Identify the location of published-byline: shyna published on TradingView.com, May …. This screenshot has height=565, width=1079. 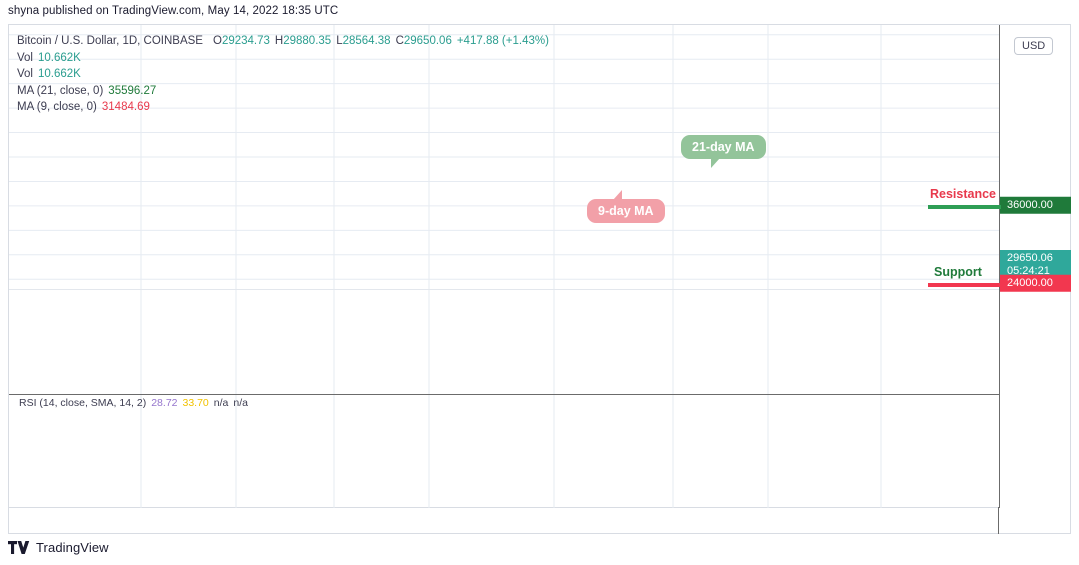
(173, 11).